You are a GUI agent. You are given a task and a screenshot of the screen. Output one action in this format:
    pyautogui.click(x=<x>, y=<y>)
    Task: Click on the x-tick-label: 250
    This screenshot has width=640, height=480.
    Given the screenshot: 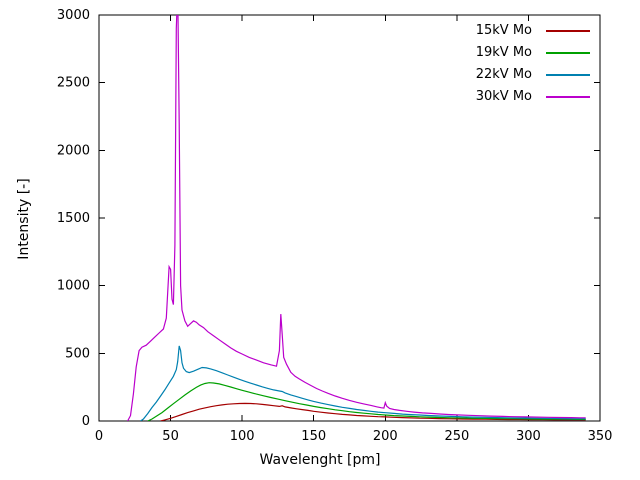 What is the action you would take?
    pyautogui.click(x=456, y=436)
    